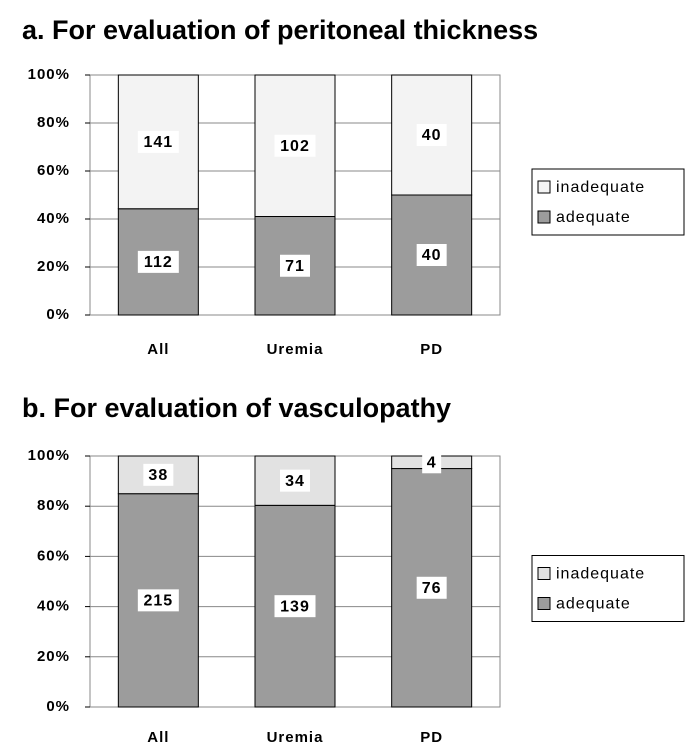 Image resolution: width=698 pixels, height=746 pixels. I want to click on value-label: 4, so click(432, 462).